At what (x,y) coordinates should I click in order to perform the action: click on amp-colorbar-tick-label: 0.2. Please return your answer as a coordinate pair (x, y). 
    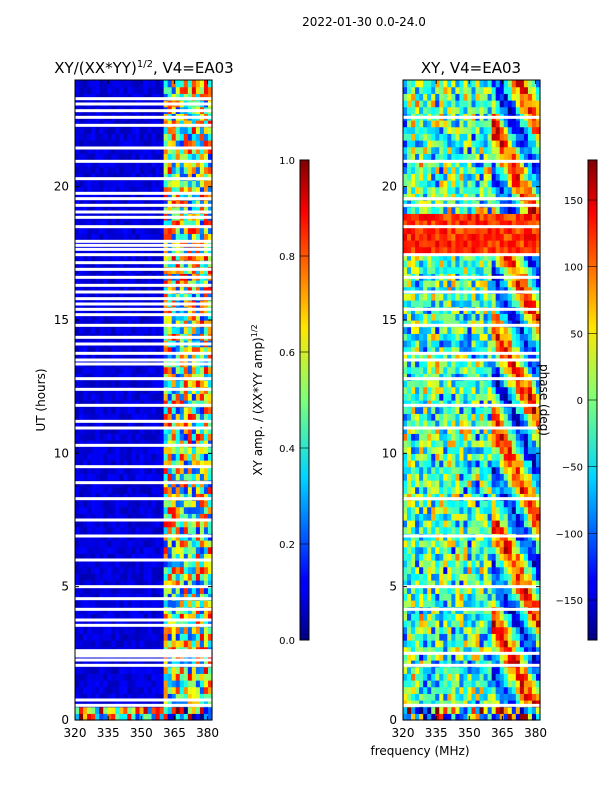
    Looking at the image, I should click on (287, 545).